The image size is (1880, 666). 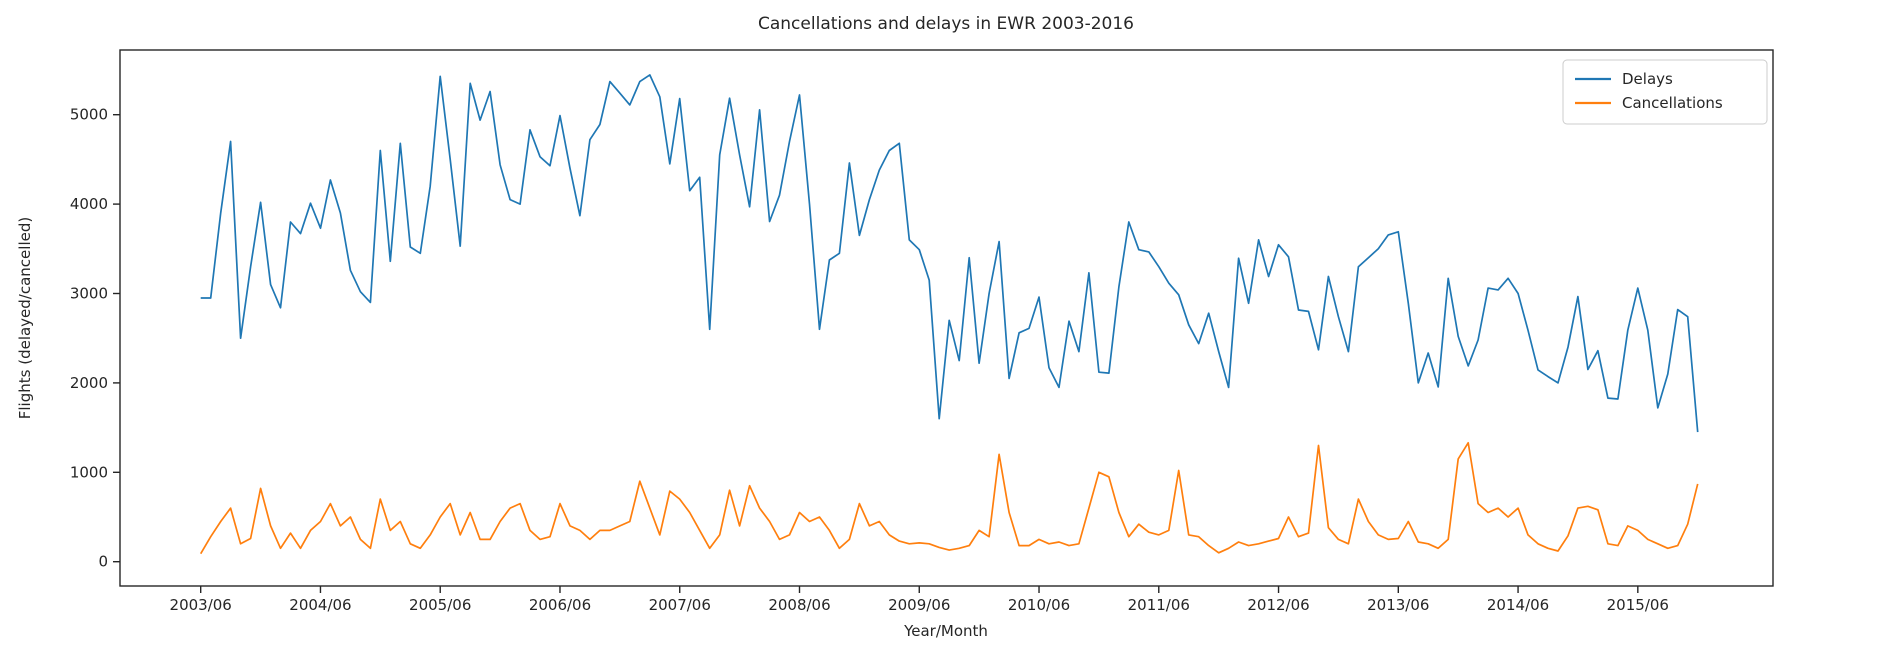 What do you see at coordinates (1647, 79) in the screenshot?
I see `legend-label-delays: Delays` at bounding box center [1647, 79].